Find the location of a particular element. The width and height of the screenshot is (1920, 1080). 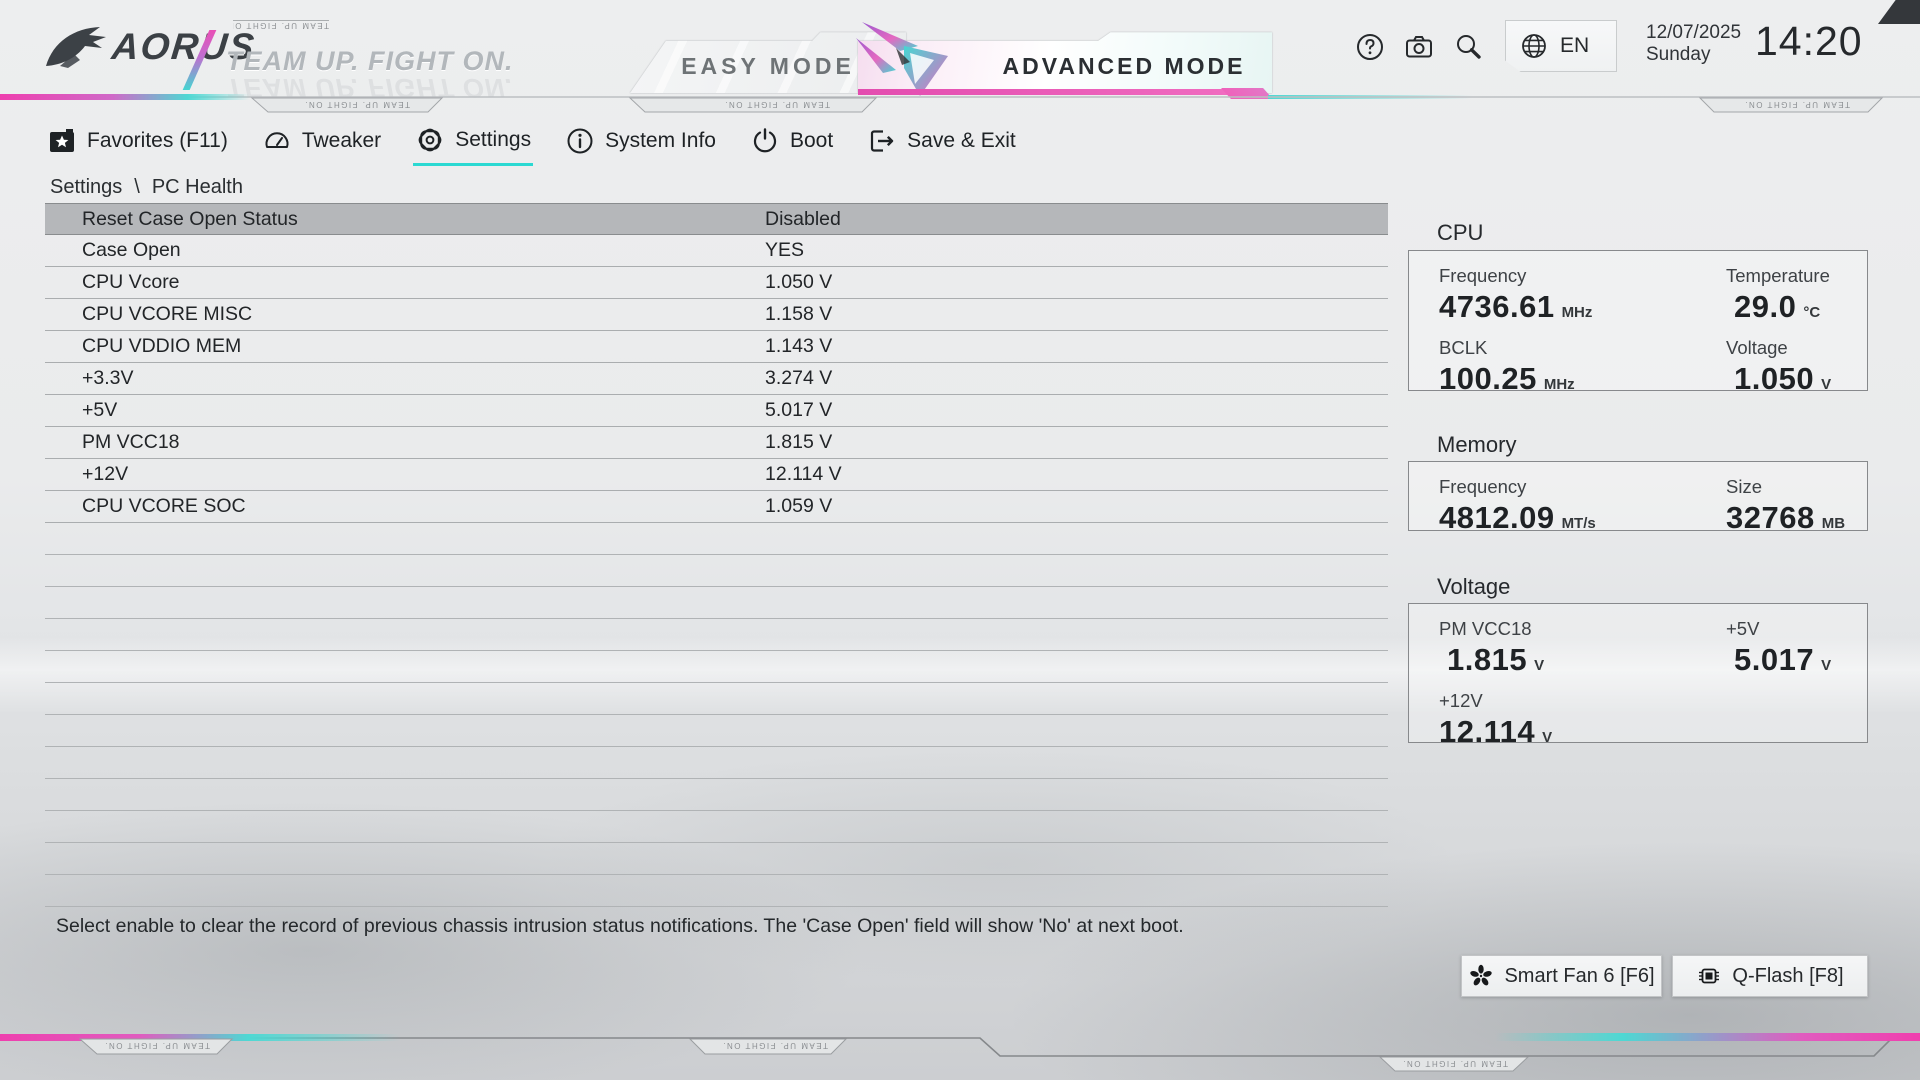

row-value: YES is located at coordinates (785, 250).